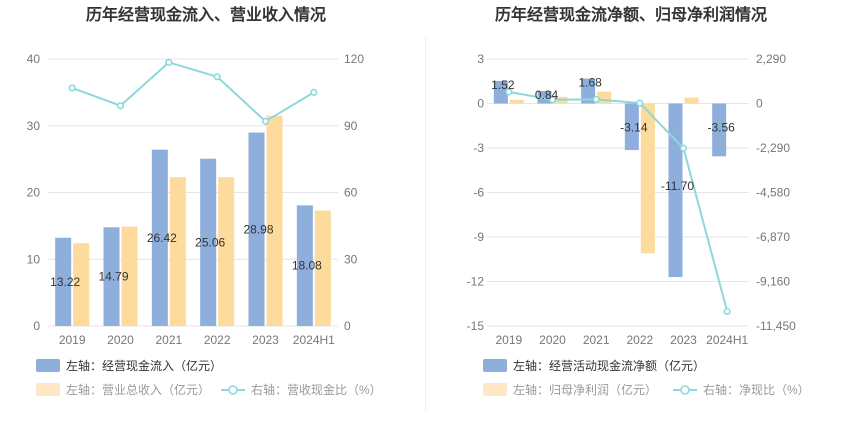  I want to click on right-axis-tick-label: -4,580, so click(773, 193).